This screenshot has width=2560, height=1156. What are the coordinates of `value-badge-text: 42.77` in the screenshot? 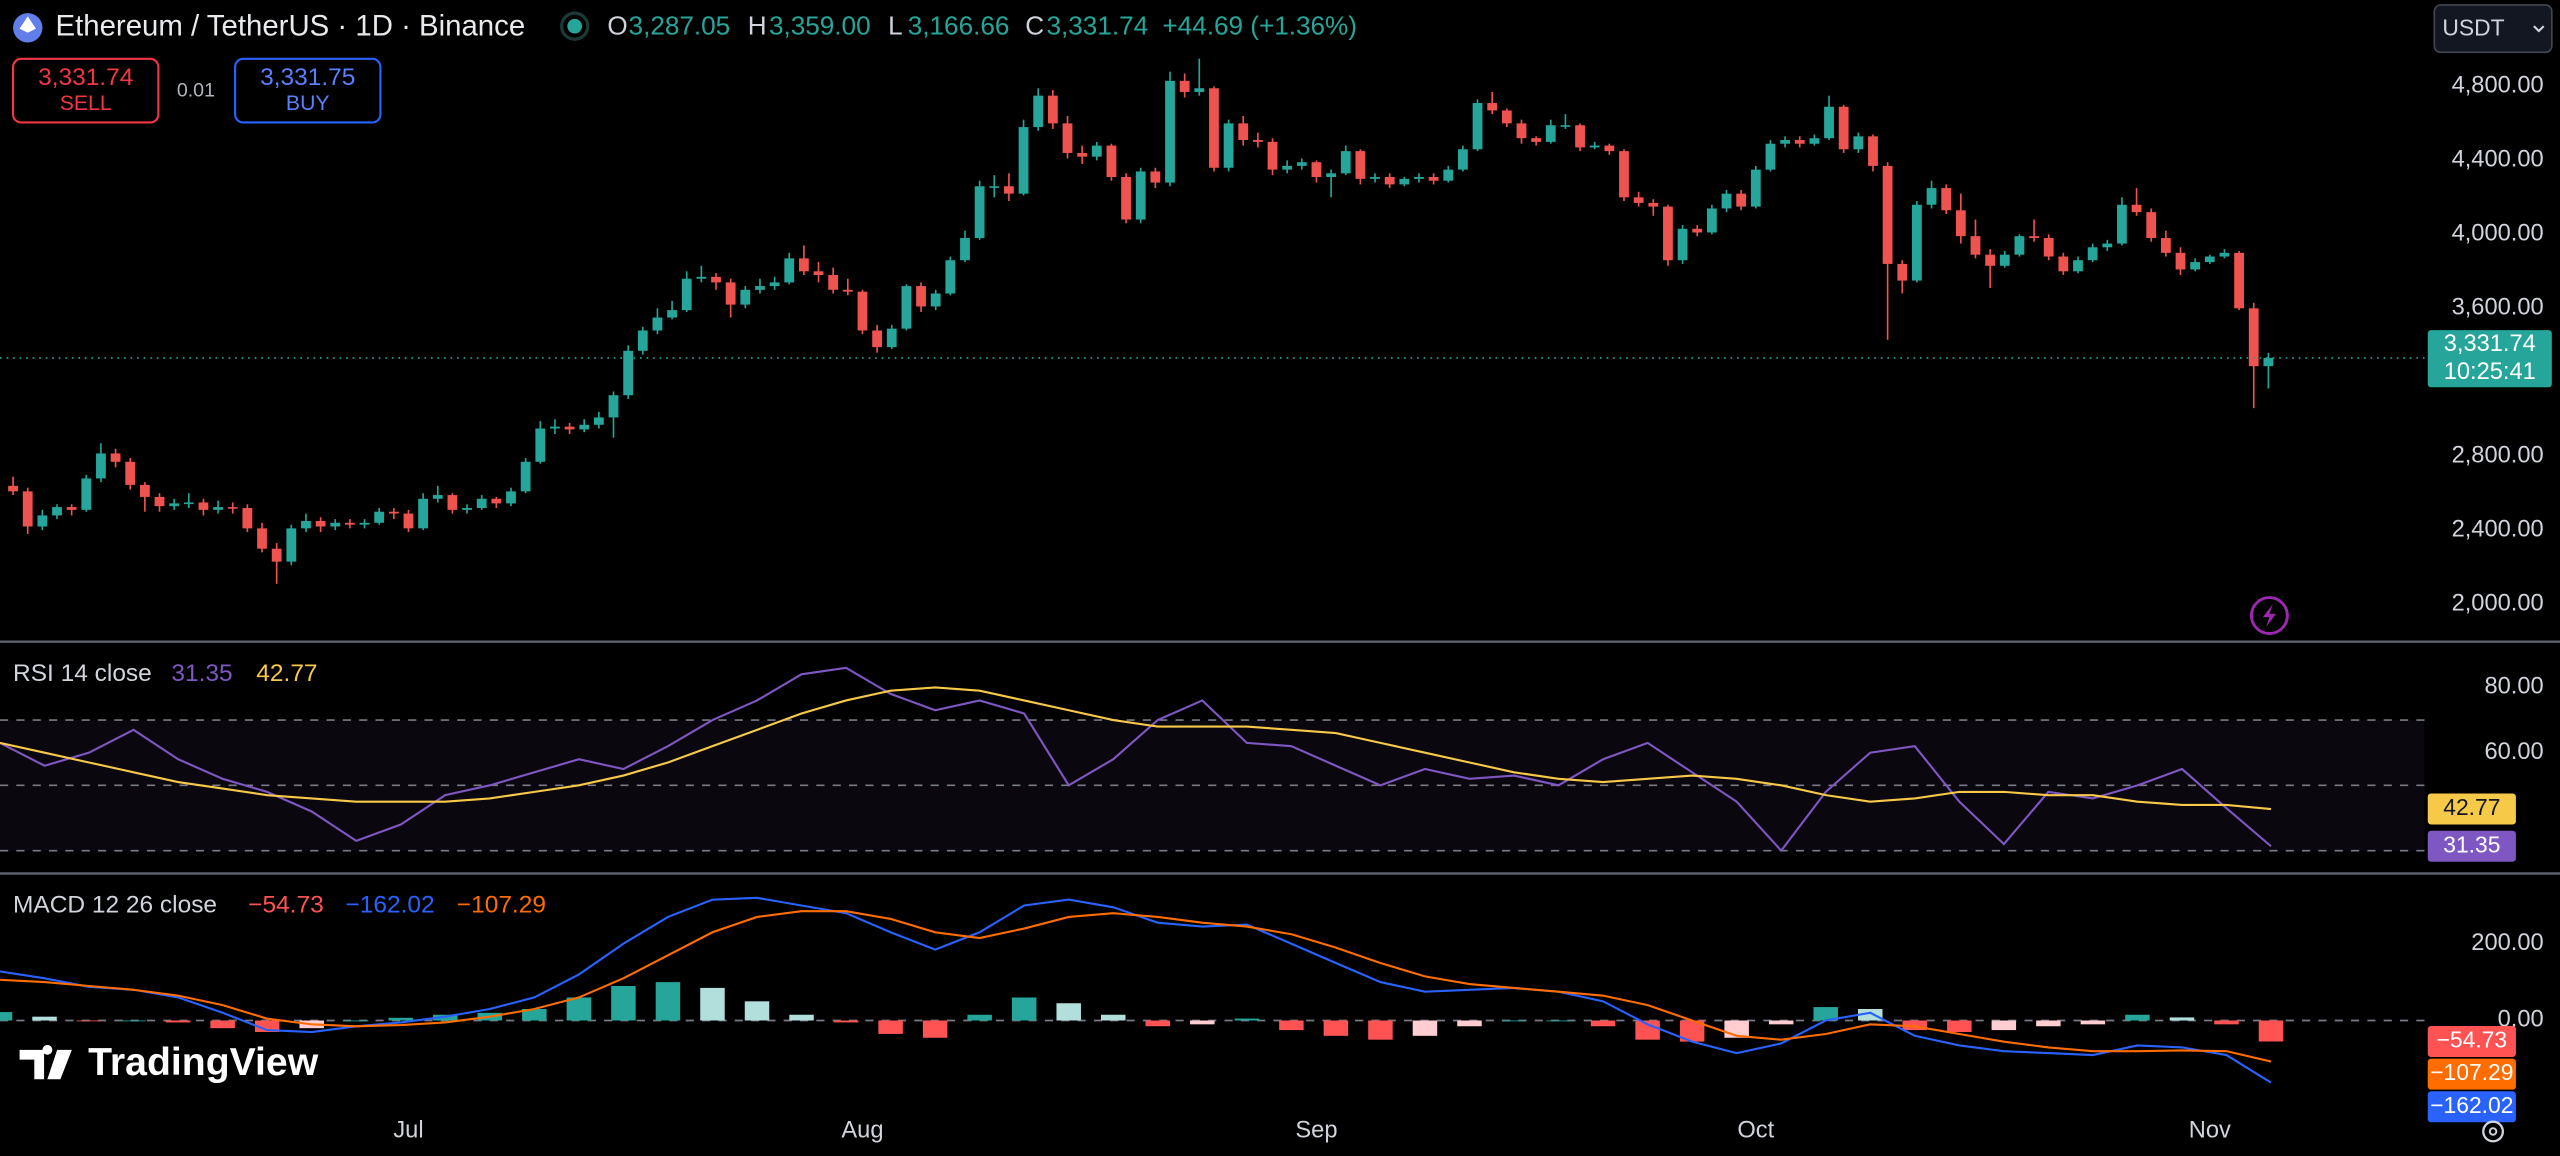 It's located at (2471, 807).